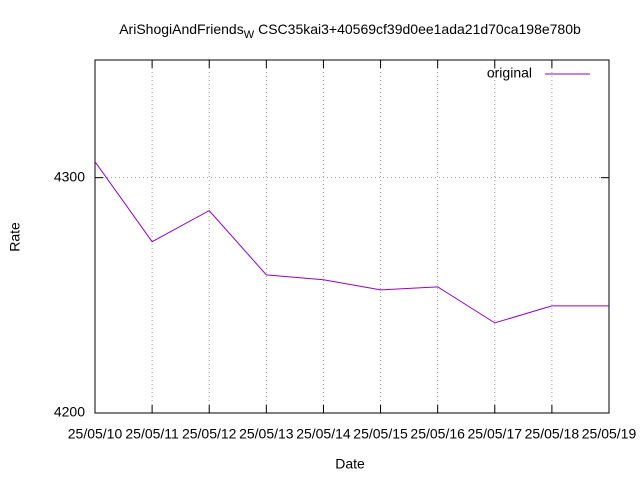 Image resolution: width=640 pixels, height=480 pixels. Describe the element at coordinates (380, 434) in the screenshot. I see `x-tick-label: 25/05/15` at that location.